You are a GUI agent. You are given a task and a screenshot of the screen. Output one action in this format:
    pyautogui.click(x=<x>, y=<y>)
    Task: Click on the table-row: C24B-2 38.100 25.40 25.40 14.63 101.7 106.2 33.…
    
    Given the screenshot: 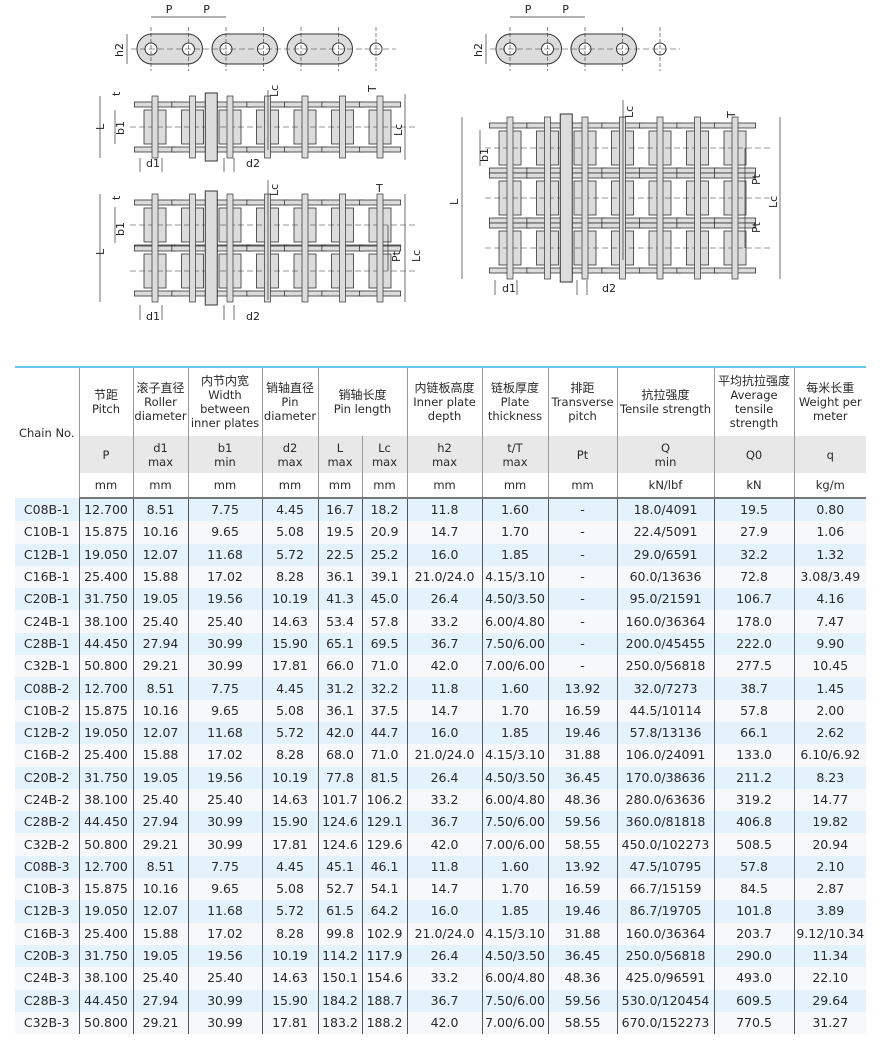 What is the action you would take?
    pyautogui.click(x=441, y=800)
    